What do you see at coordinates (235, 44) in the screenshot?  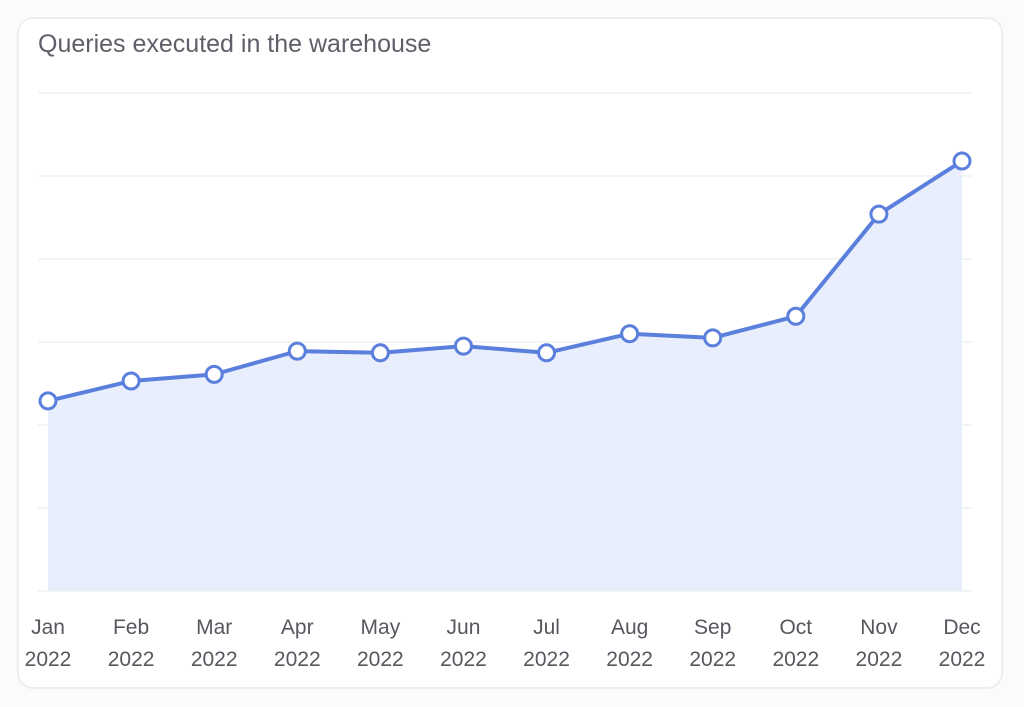 I see `chart-title: Queries executed in the warehouse` at bounding box center [235, 44].